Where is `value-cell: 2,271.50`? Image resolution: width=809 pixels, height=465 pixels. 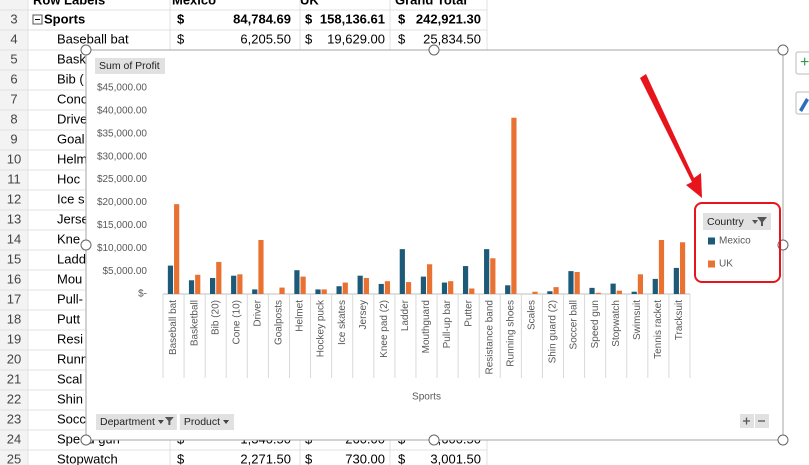
value-cell: 2,271.50 is located at coordinates (265, 458).